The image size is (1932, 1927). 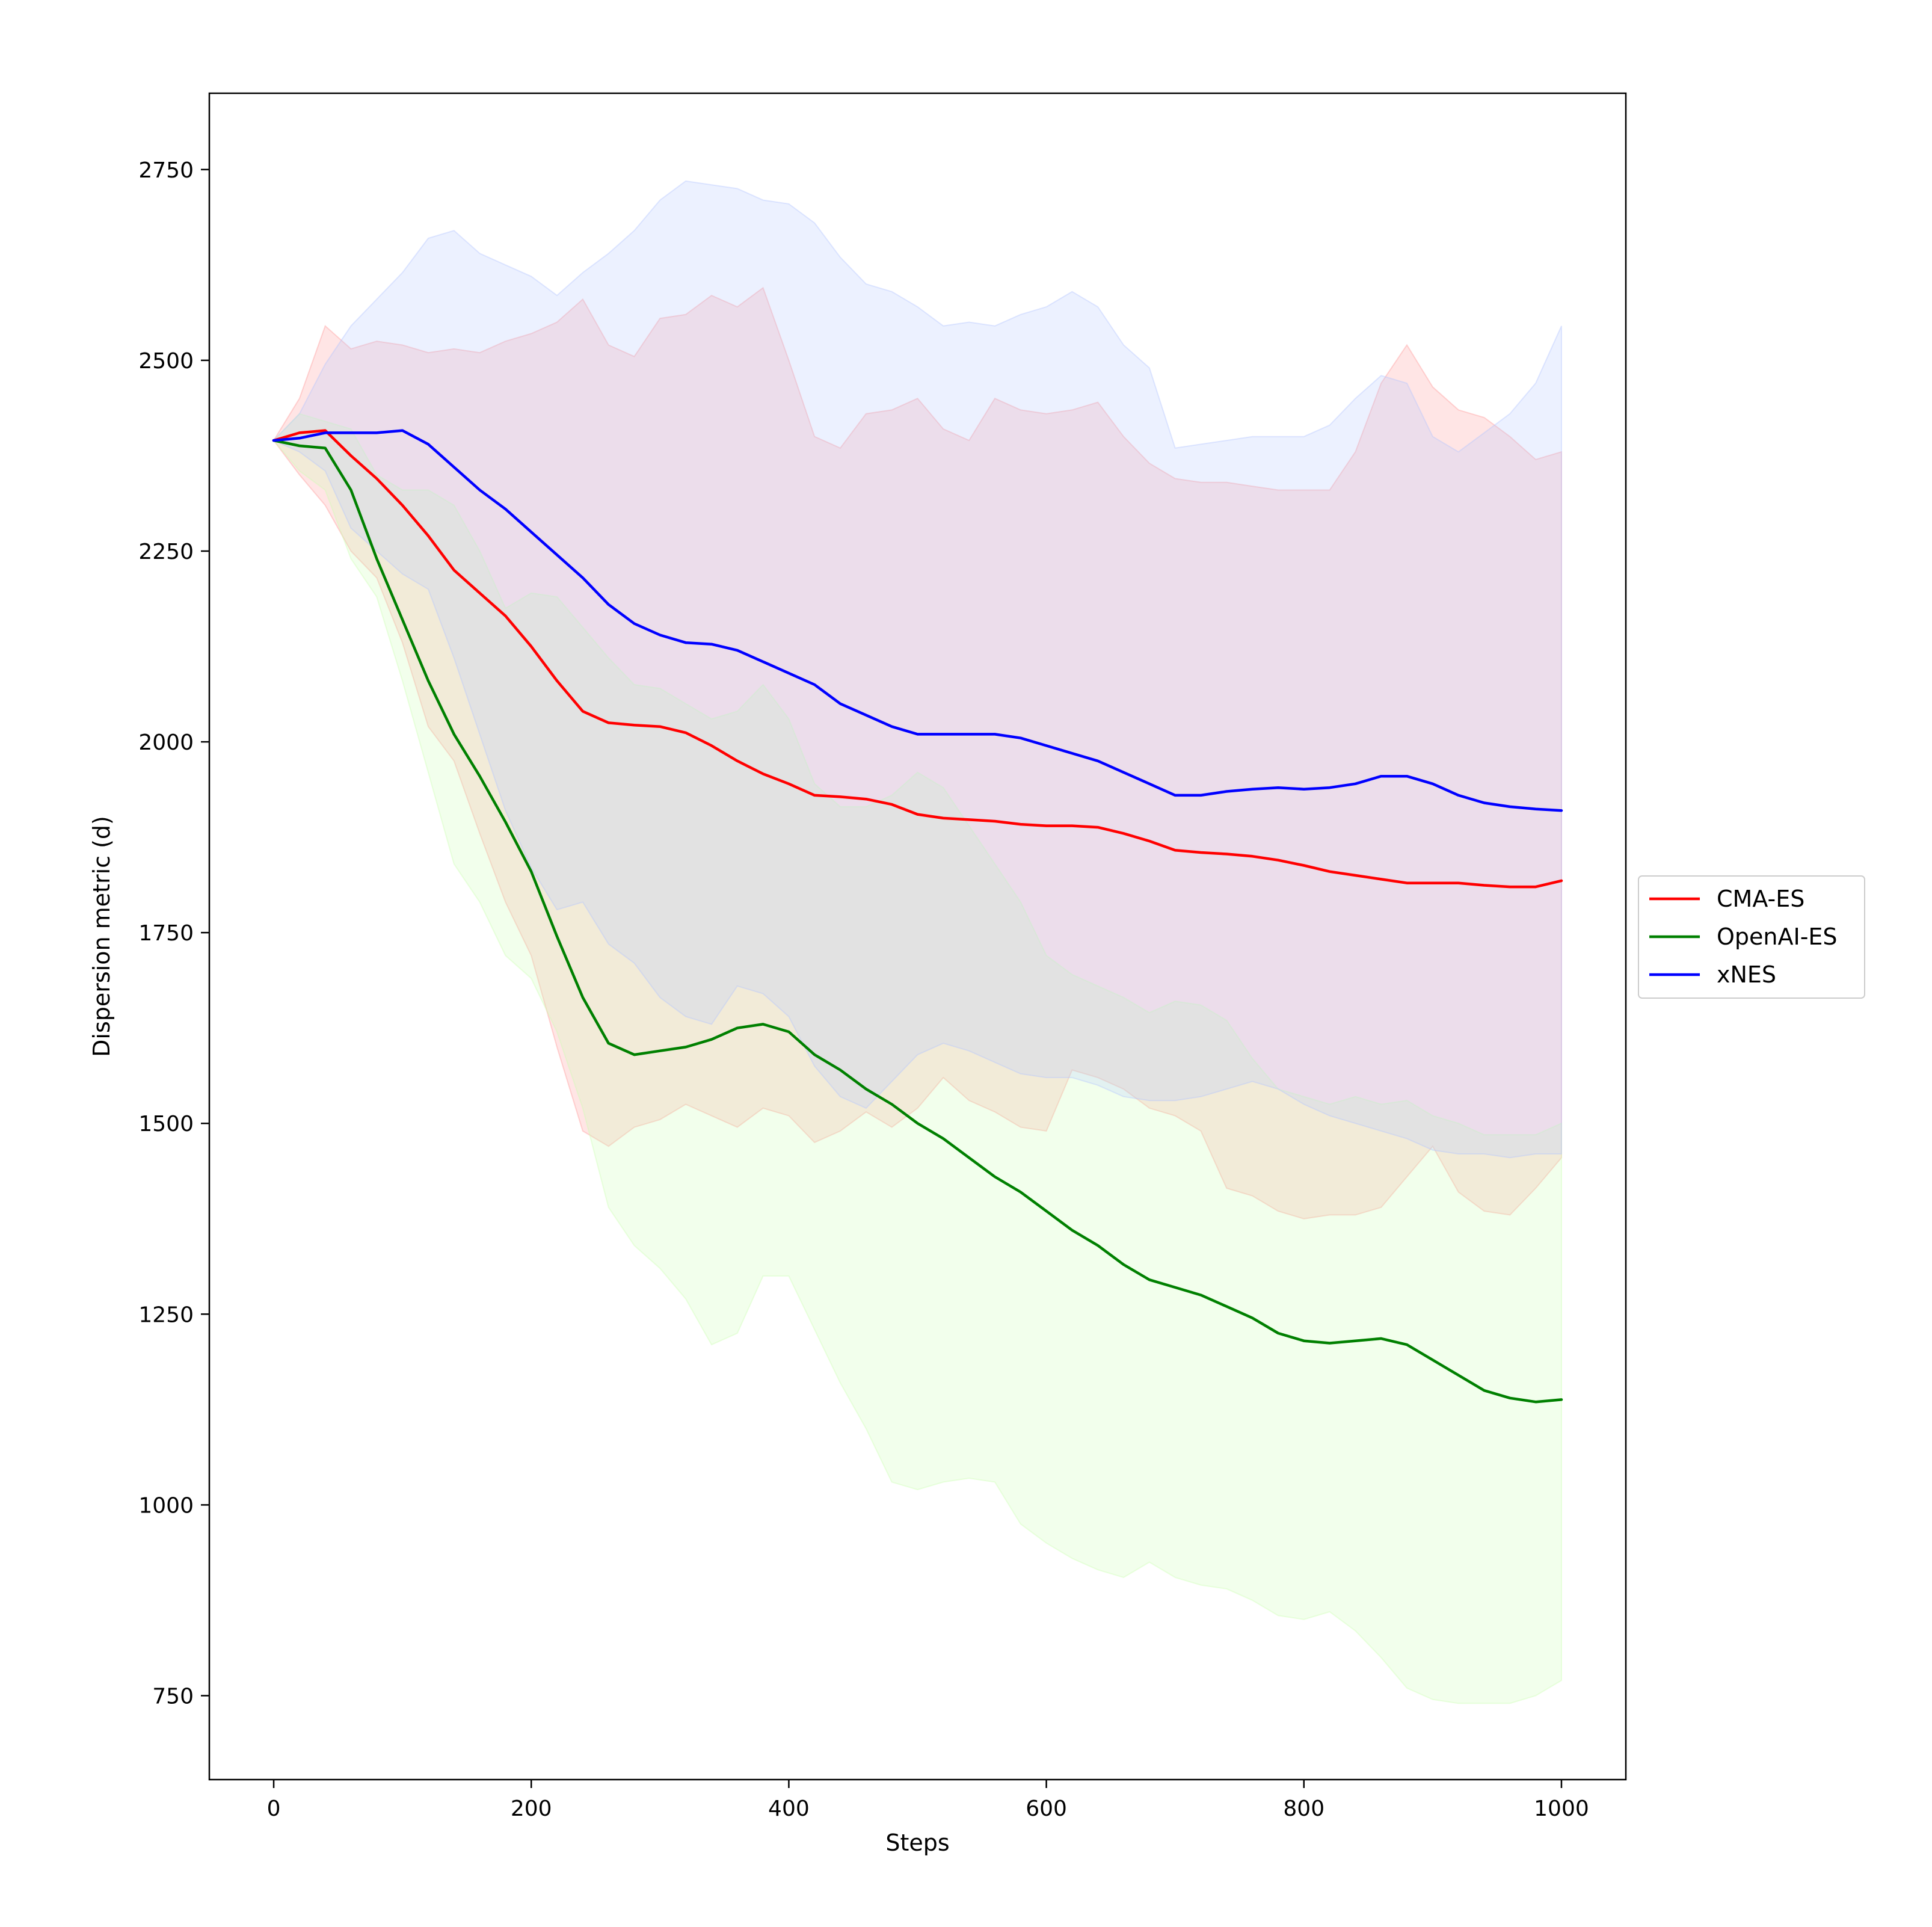 What do you see at coordinates (166, 170) in the screenshot?
I see `y-tick-label: 2750` at bounding box center [166, 170].